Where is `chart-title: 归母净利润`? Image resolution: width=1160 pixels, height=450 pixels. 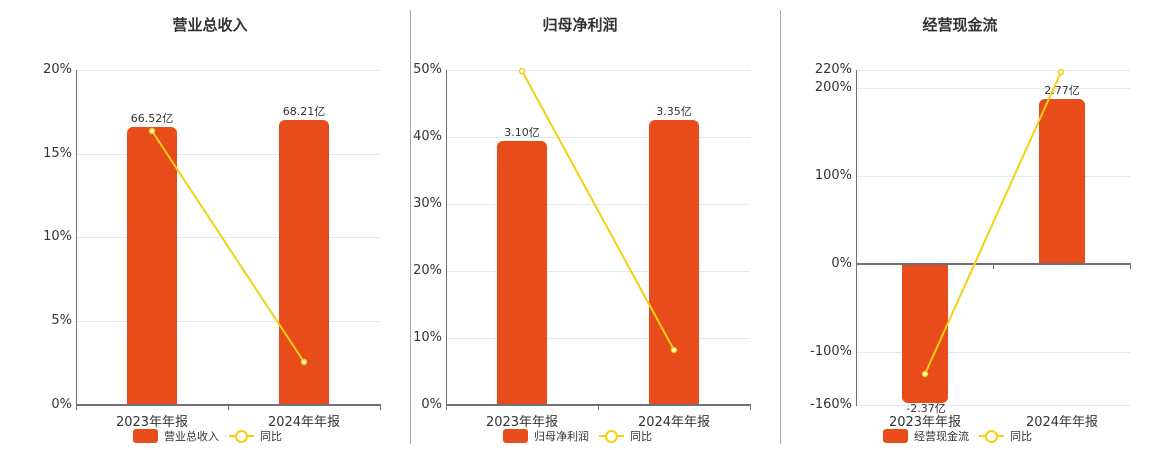
chart-title: 归母净利润 is located at coordinates (580, 25).